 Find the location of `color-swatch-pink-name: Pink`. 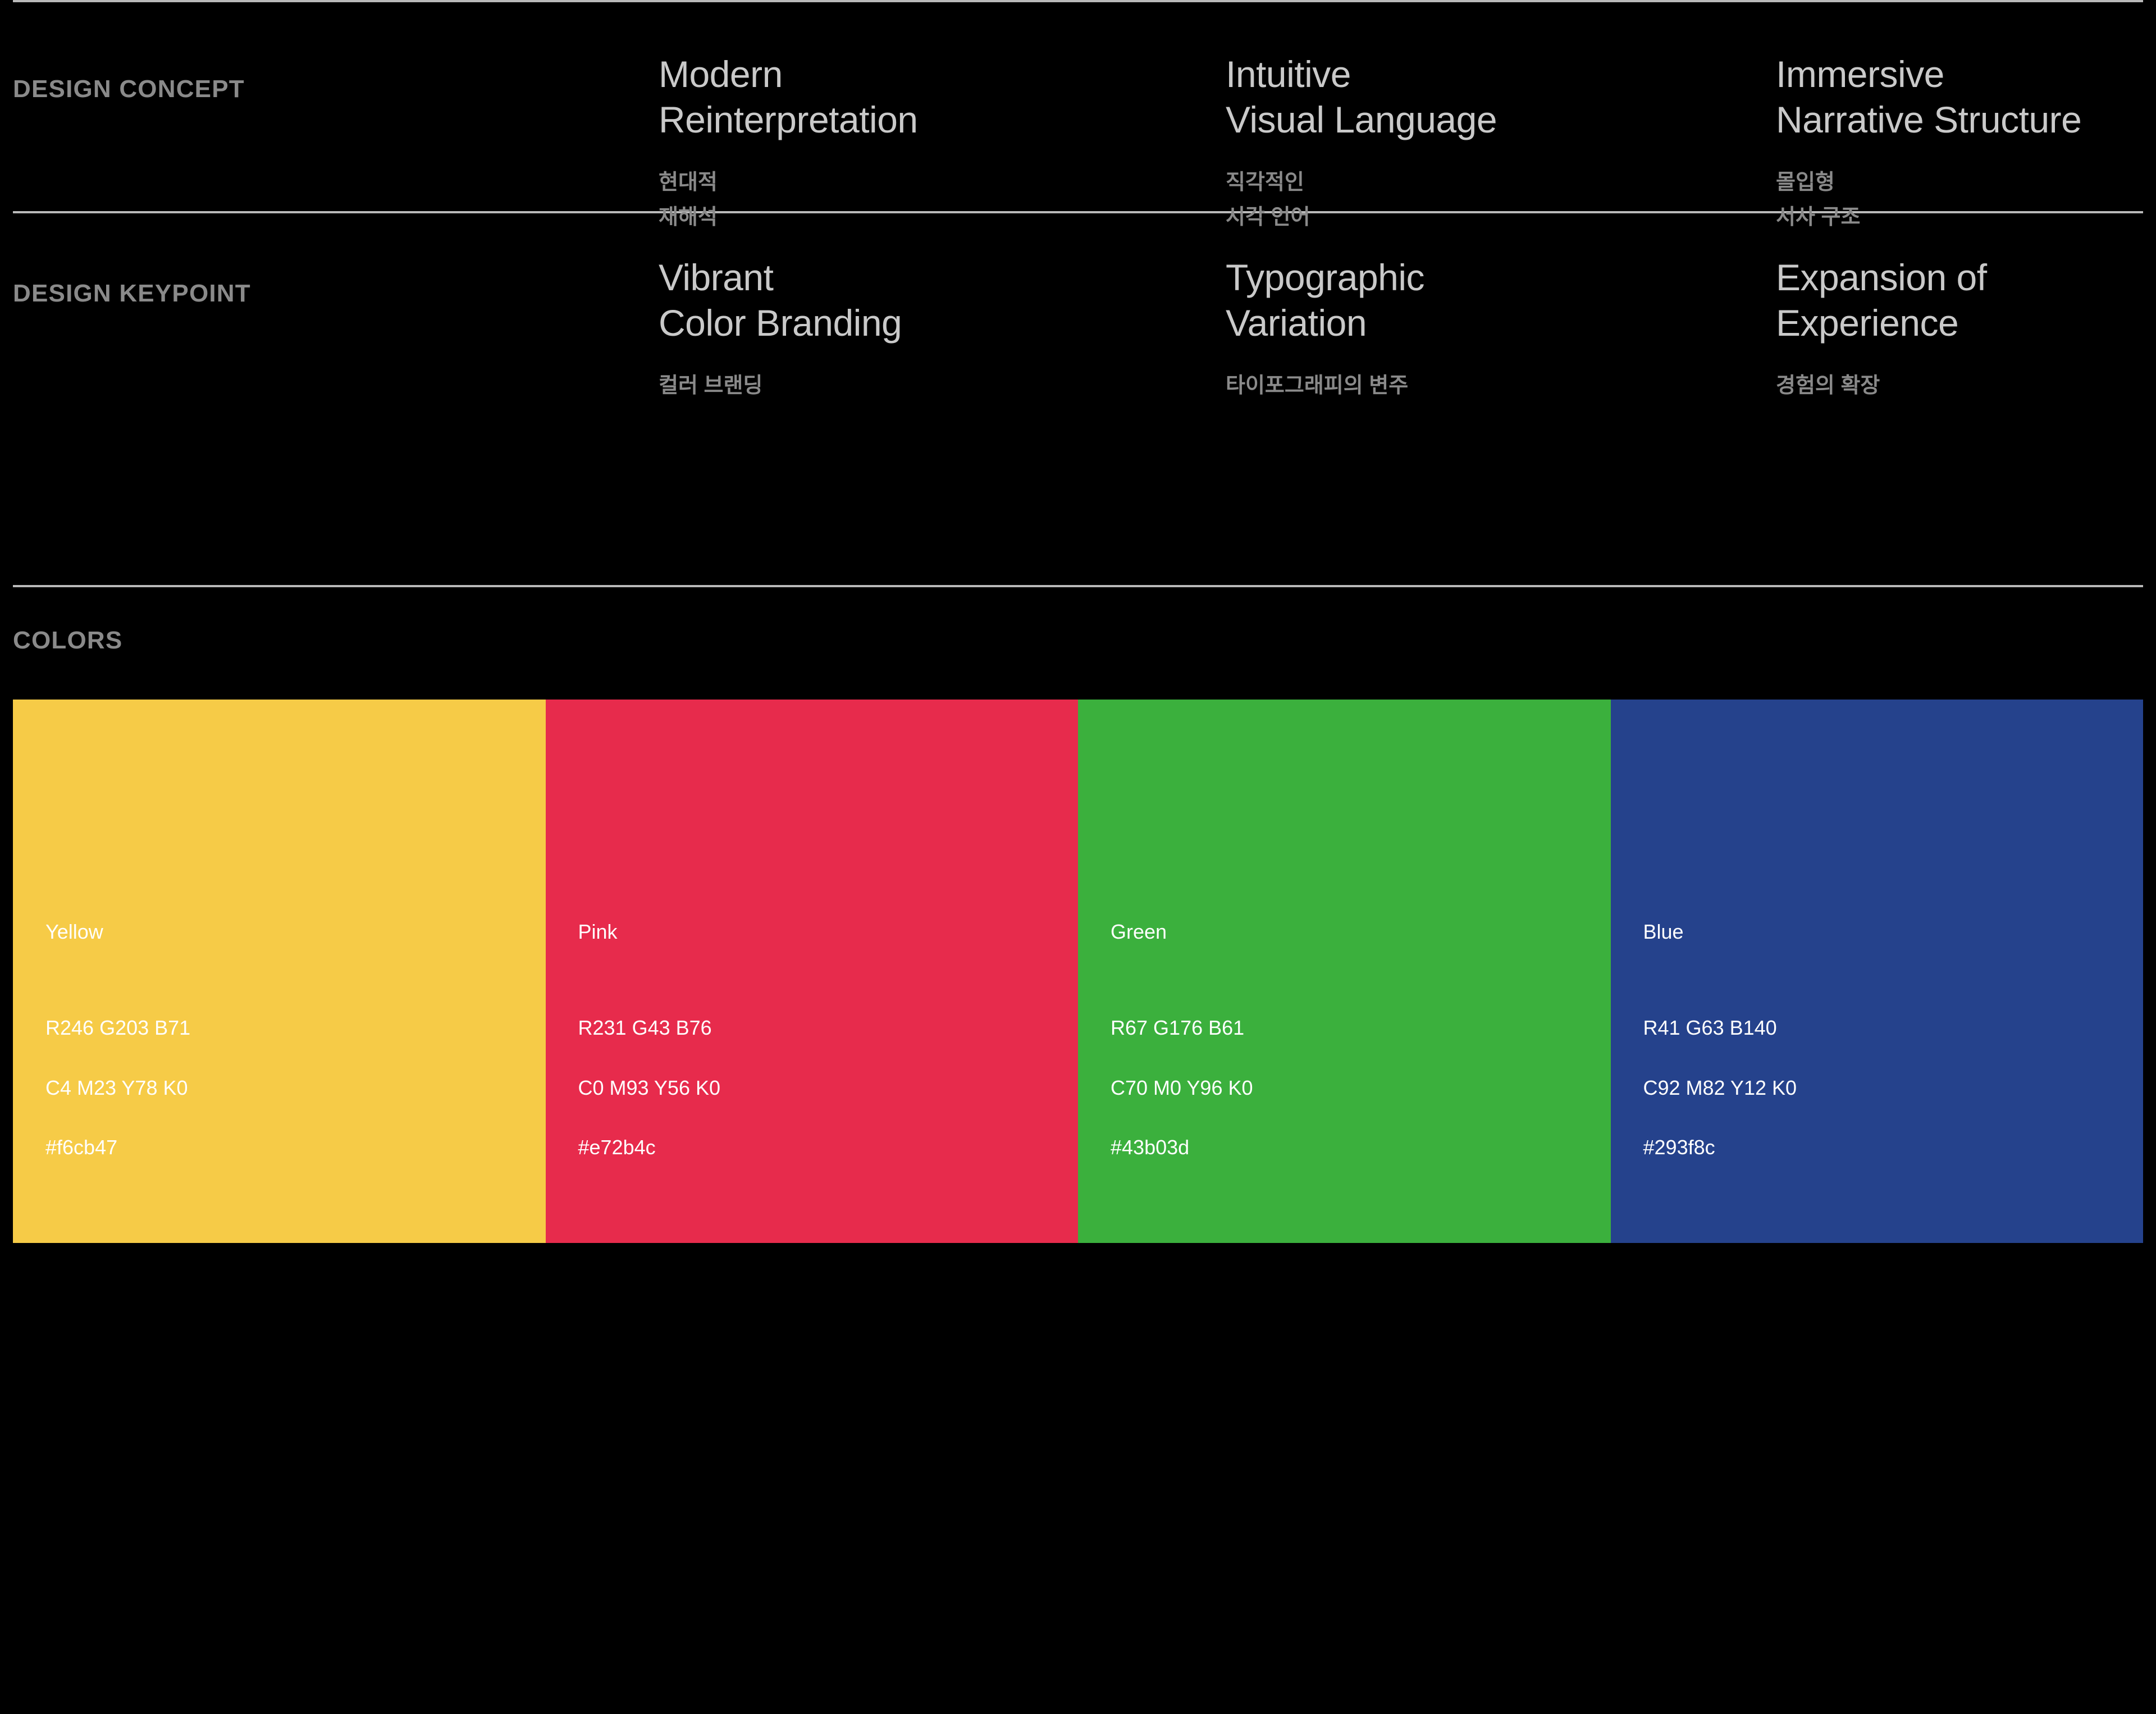

color-swatch-pink-name: Pink is located at coordinates (598, 931).